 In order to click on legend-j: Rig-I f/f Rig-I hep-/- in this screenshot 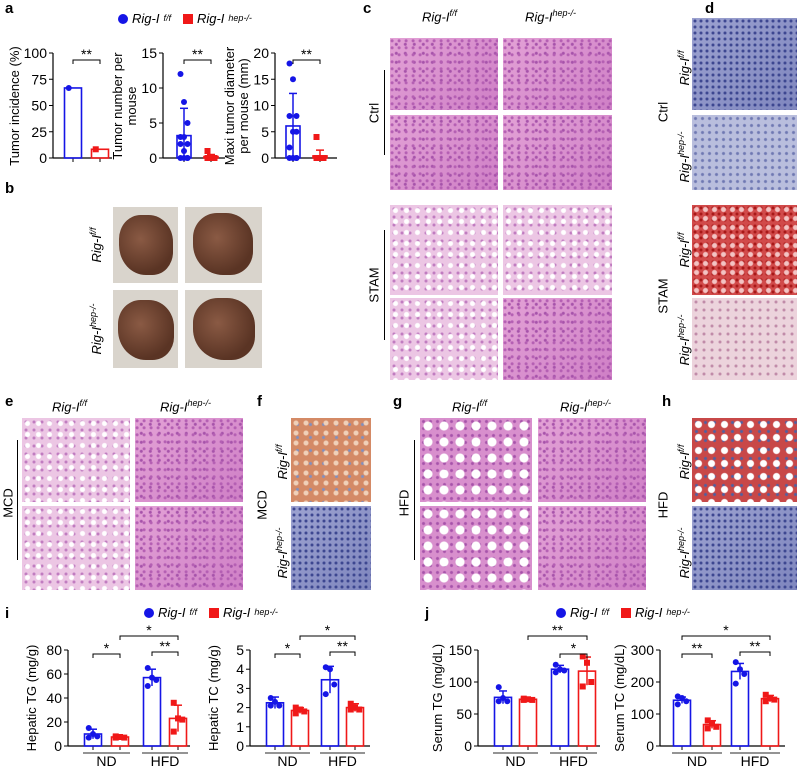, I will do `click(623, 612)`.